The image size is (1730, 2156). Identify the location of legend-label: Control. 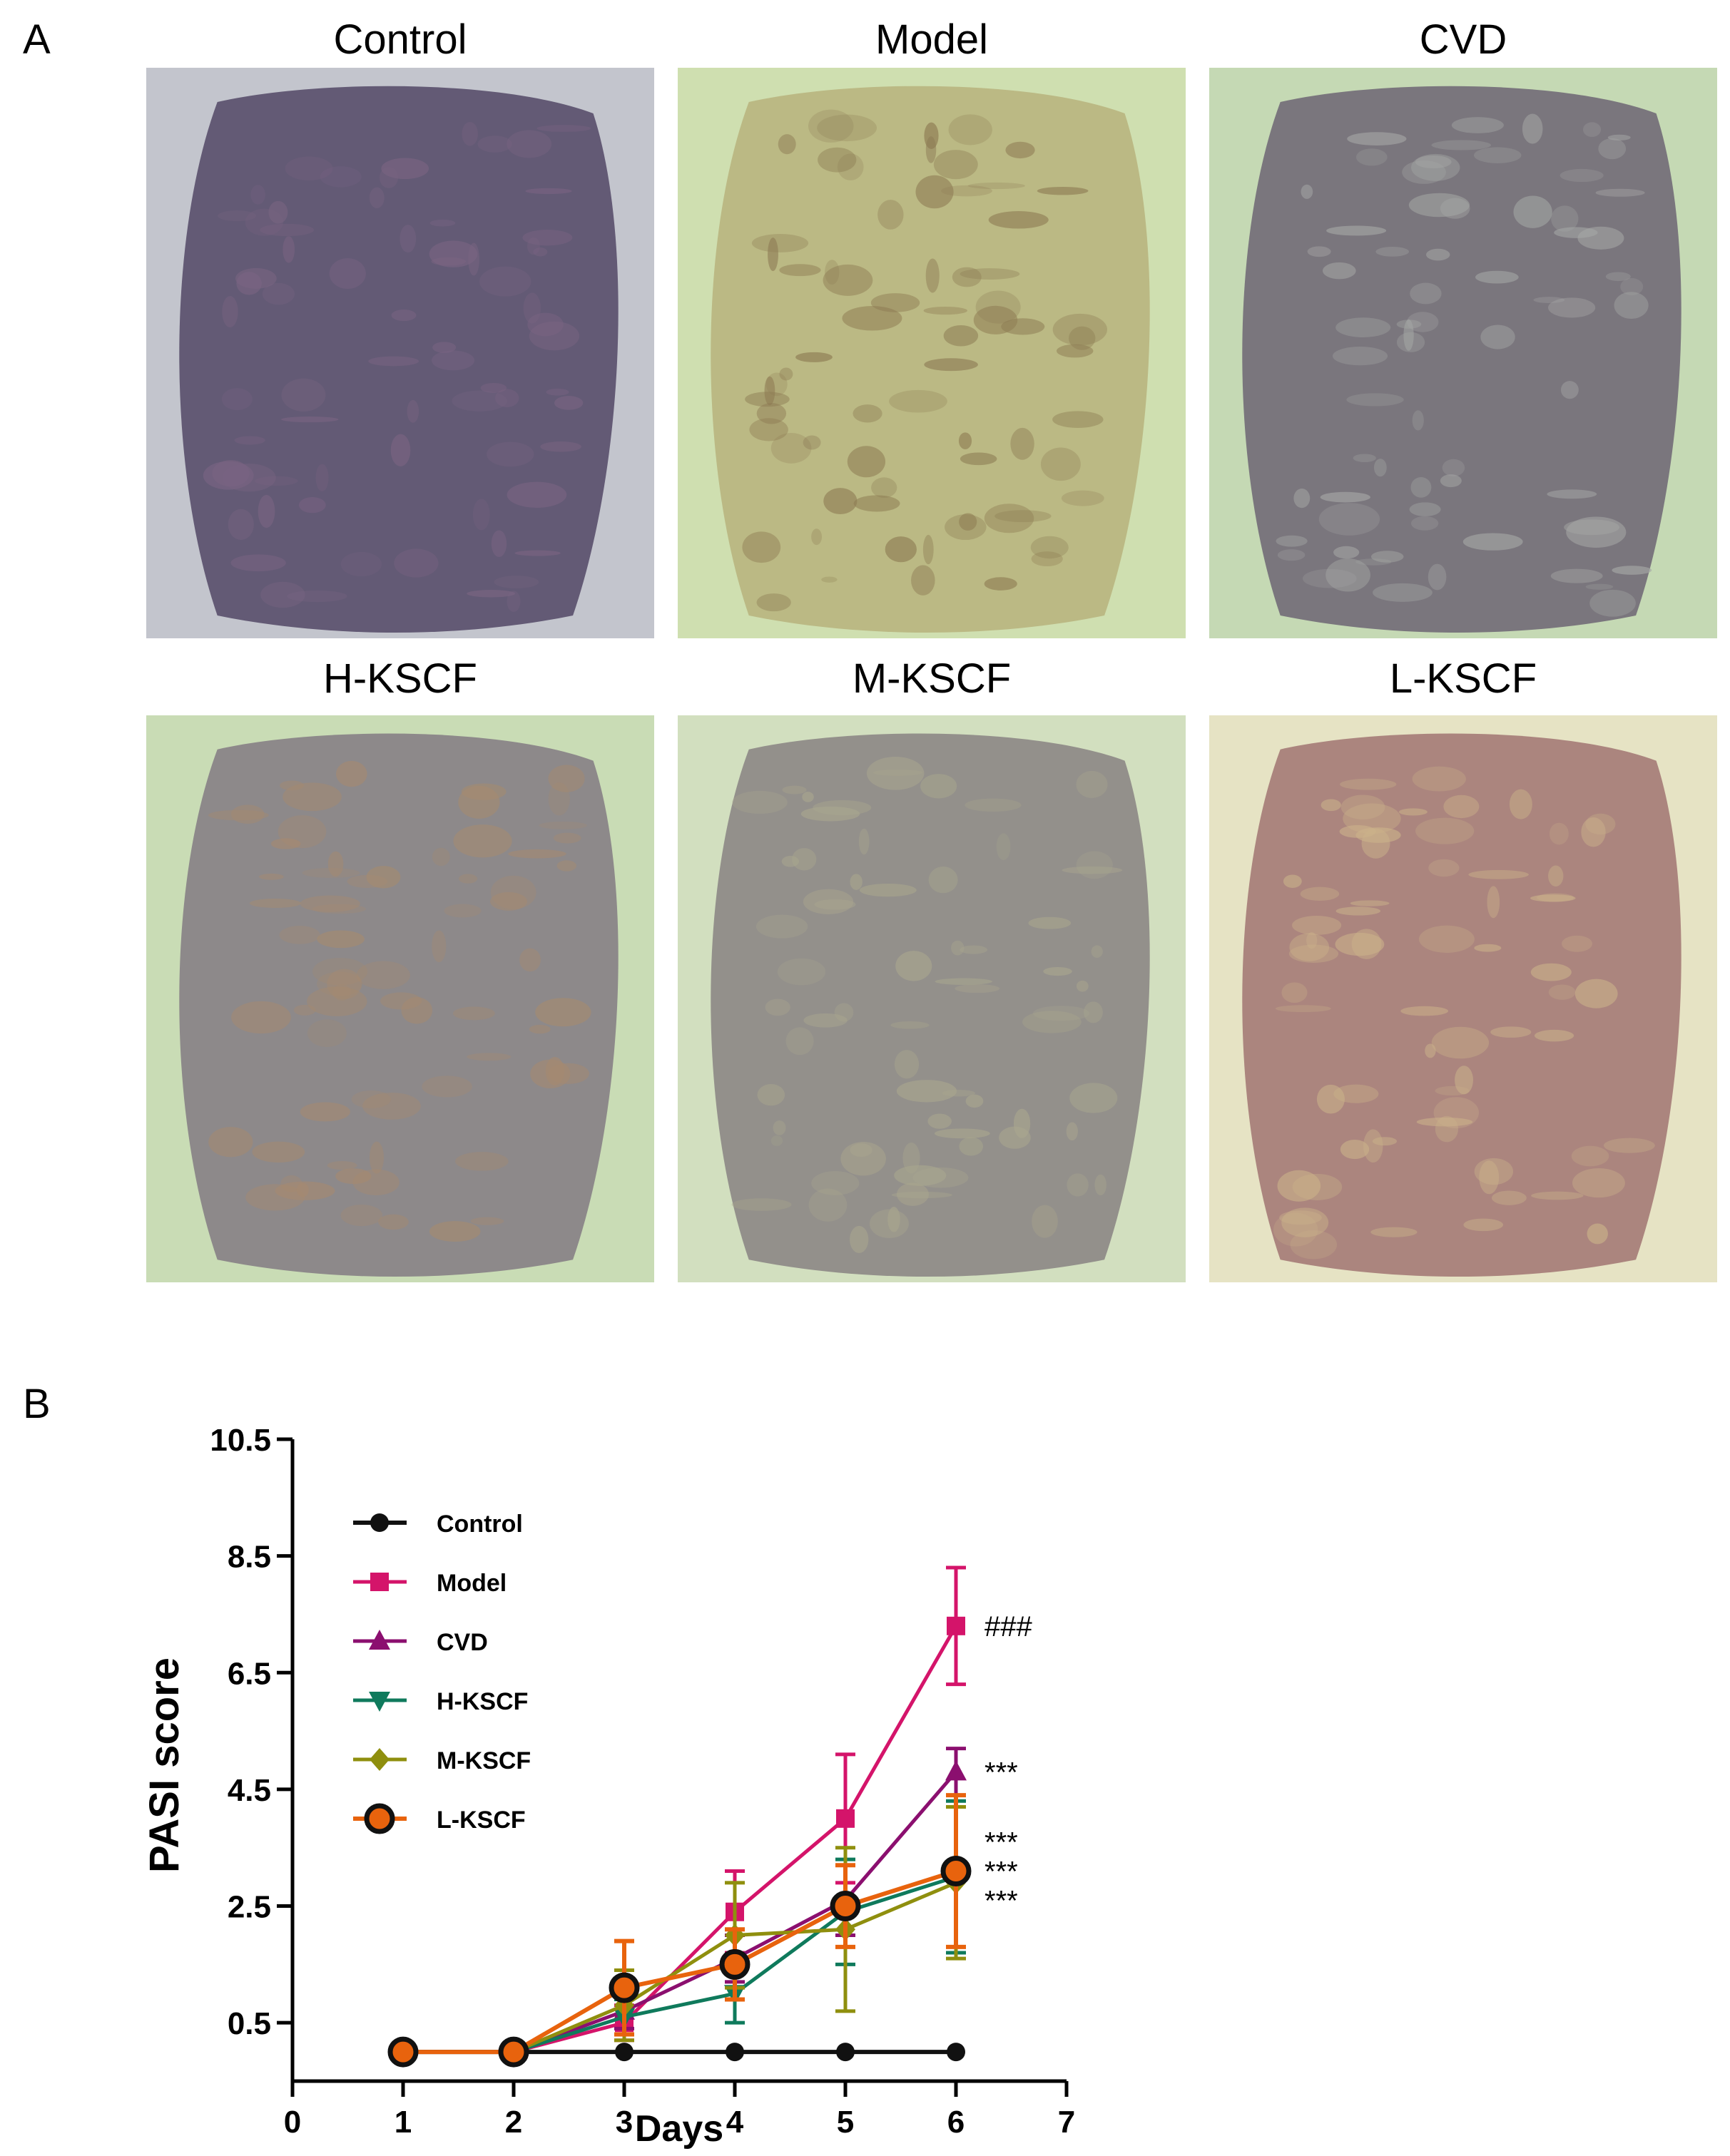
(480, 1524).